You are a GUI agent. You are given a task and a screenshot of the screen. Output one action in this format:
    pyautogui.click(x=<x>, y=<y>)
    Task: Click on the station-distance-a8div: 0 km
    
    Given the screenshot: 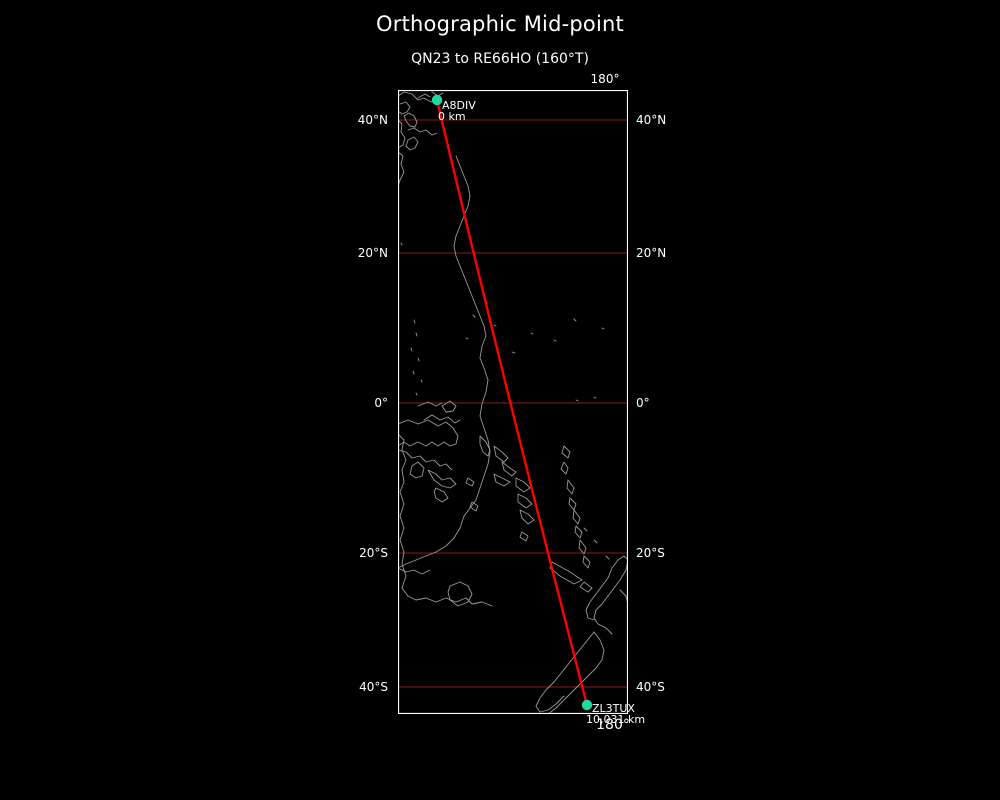 What is the action you would take?
    pyautogui.click(x=452, y=116)
    